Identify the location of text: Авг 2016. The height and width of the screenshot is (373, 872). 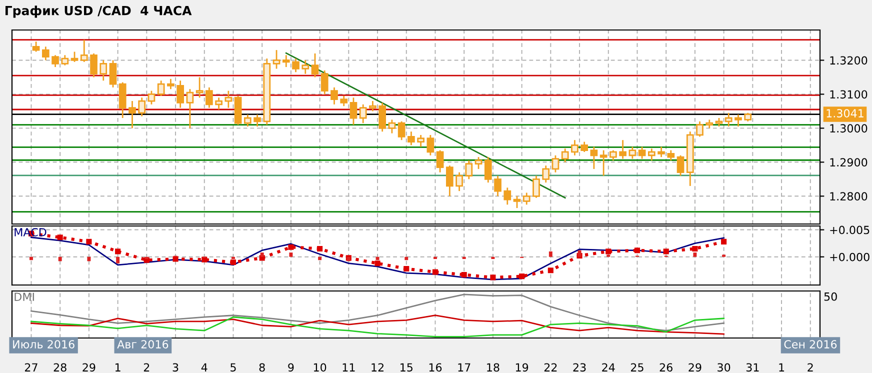
(142, 344).